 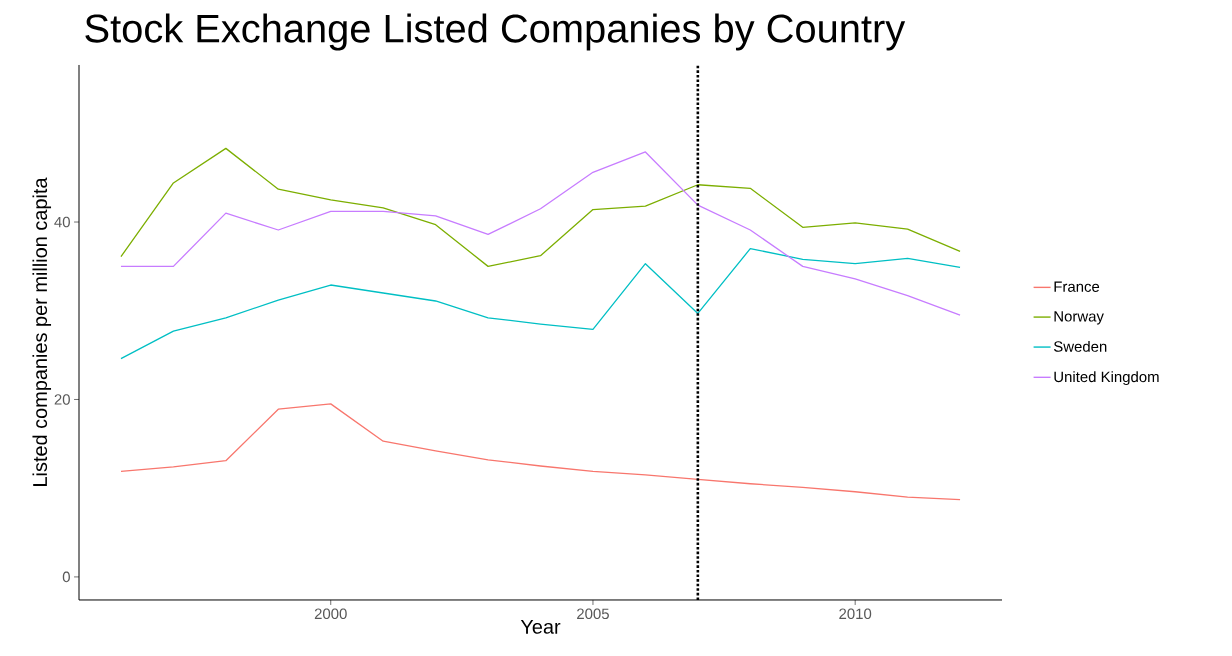 What do you see at coordinates (1080, 346) in the screenshot?
I see `legend-label: Sweden` at bounding box center [1080, 346].